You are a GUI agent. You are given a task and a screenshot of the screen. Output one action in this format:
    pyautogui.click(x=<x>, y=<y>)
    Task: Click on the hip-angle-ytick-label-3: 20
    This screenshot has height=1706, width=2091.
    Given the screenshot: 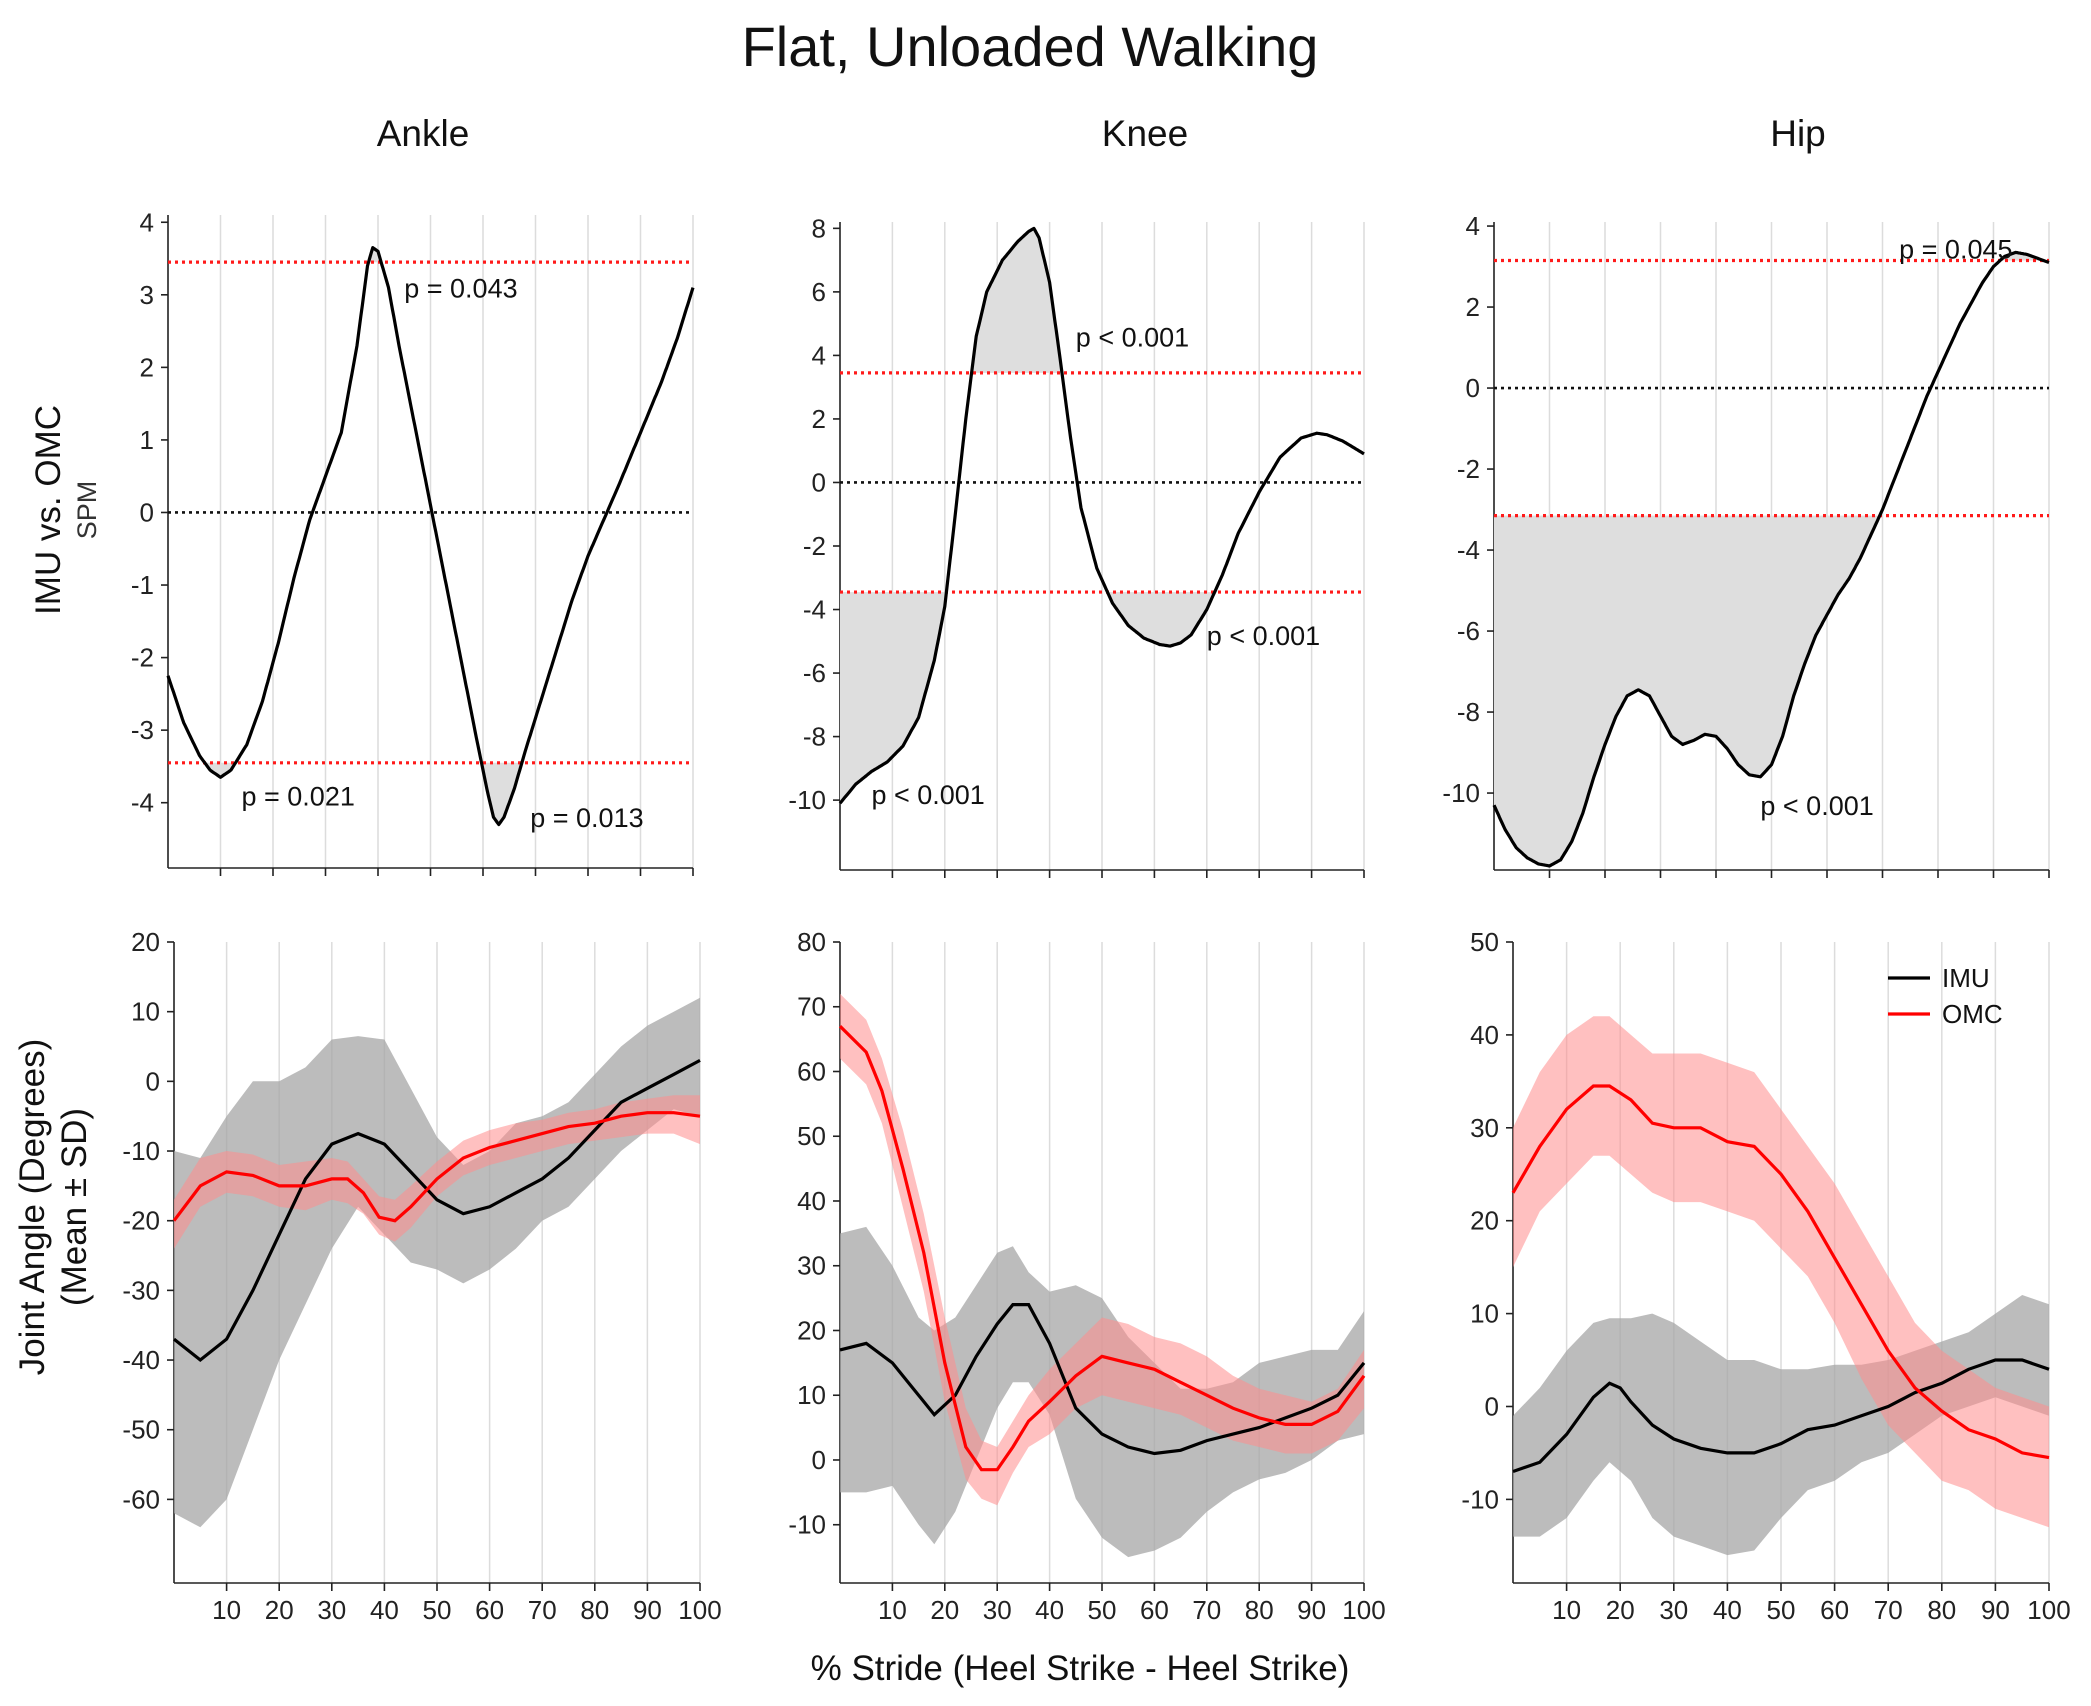 What is the action you would take?
    pyautogui.click(x=1484, y=1221)
    